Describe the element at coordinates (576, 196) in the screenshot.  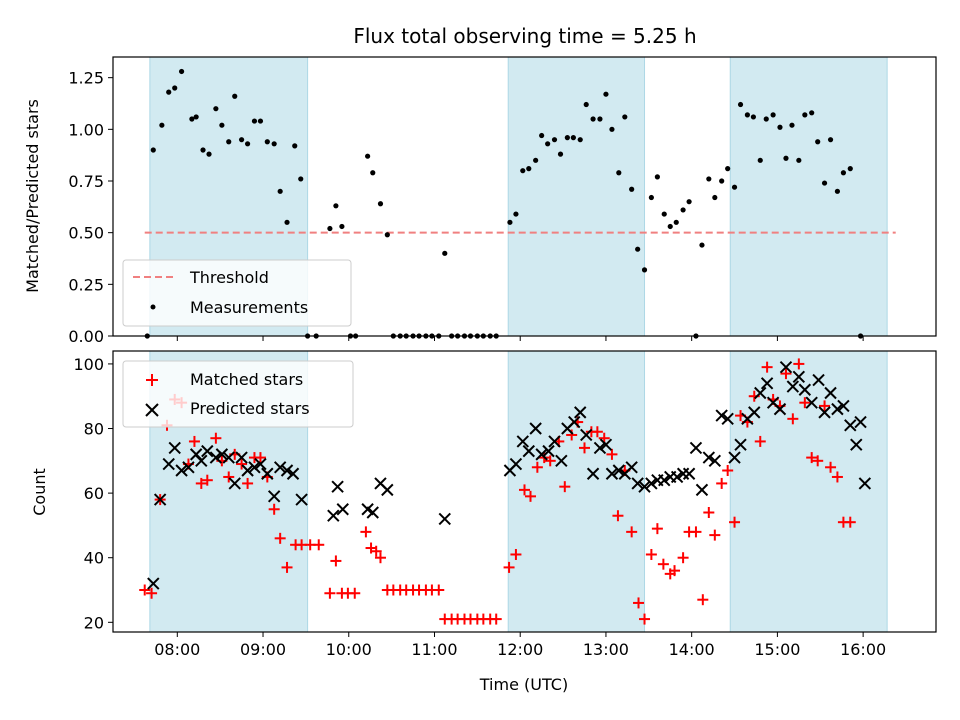
I see `top-shaded-interval` at that location.